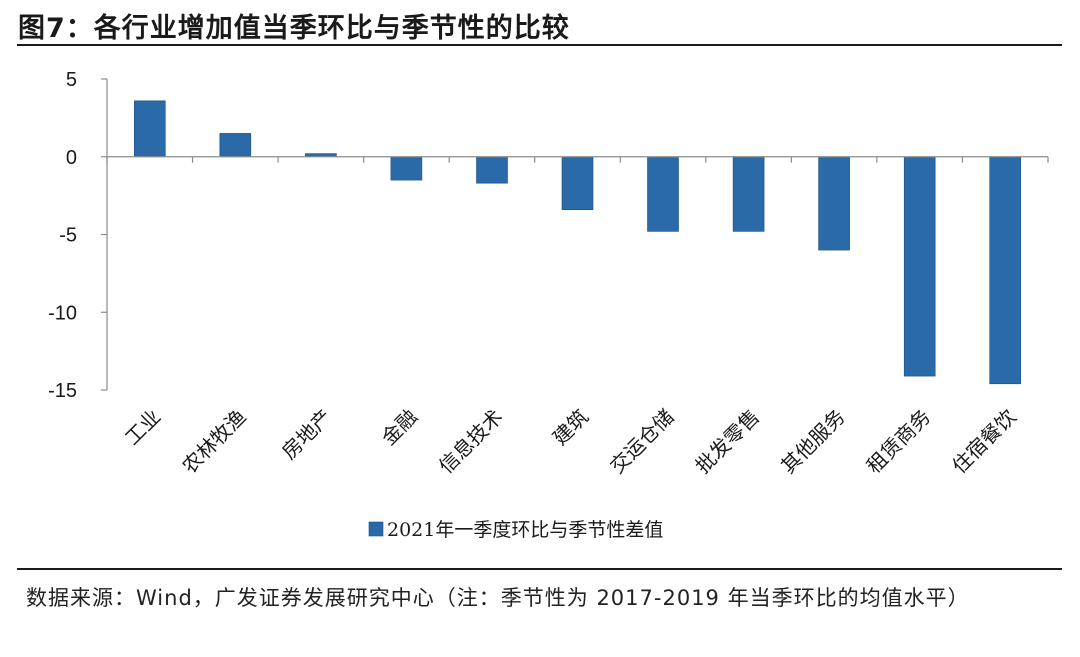 The height and width of the screenshot is (657, 1080). Describe the element at coordinates (539, 45) in the screenshot. I see `title-divider` at that location.